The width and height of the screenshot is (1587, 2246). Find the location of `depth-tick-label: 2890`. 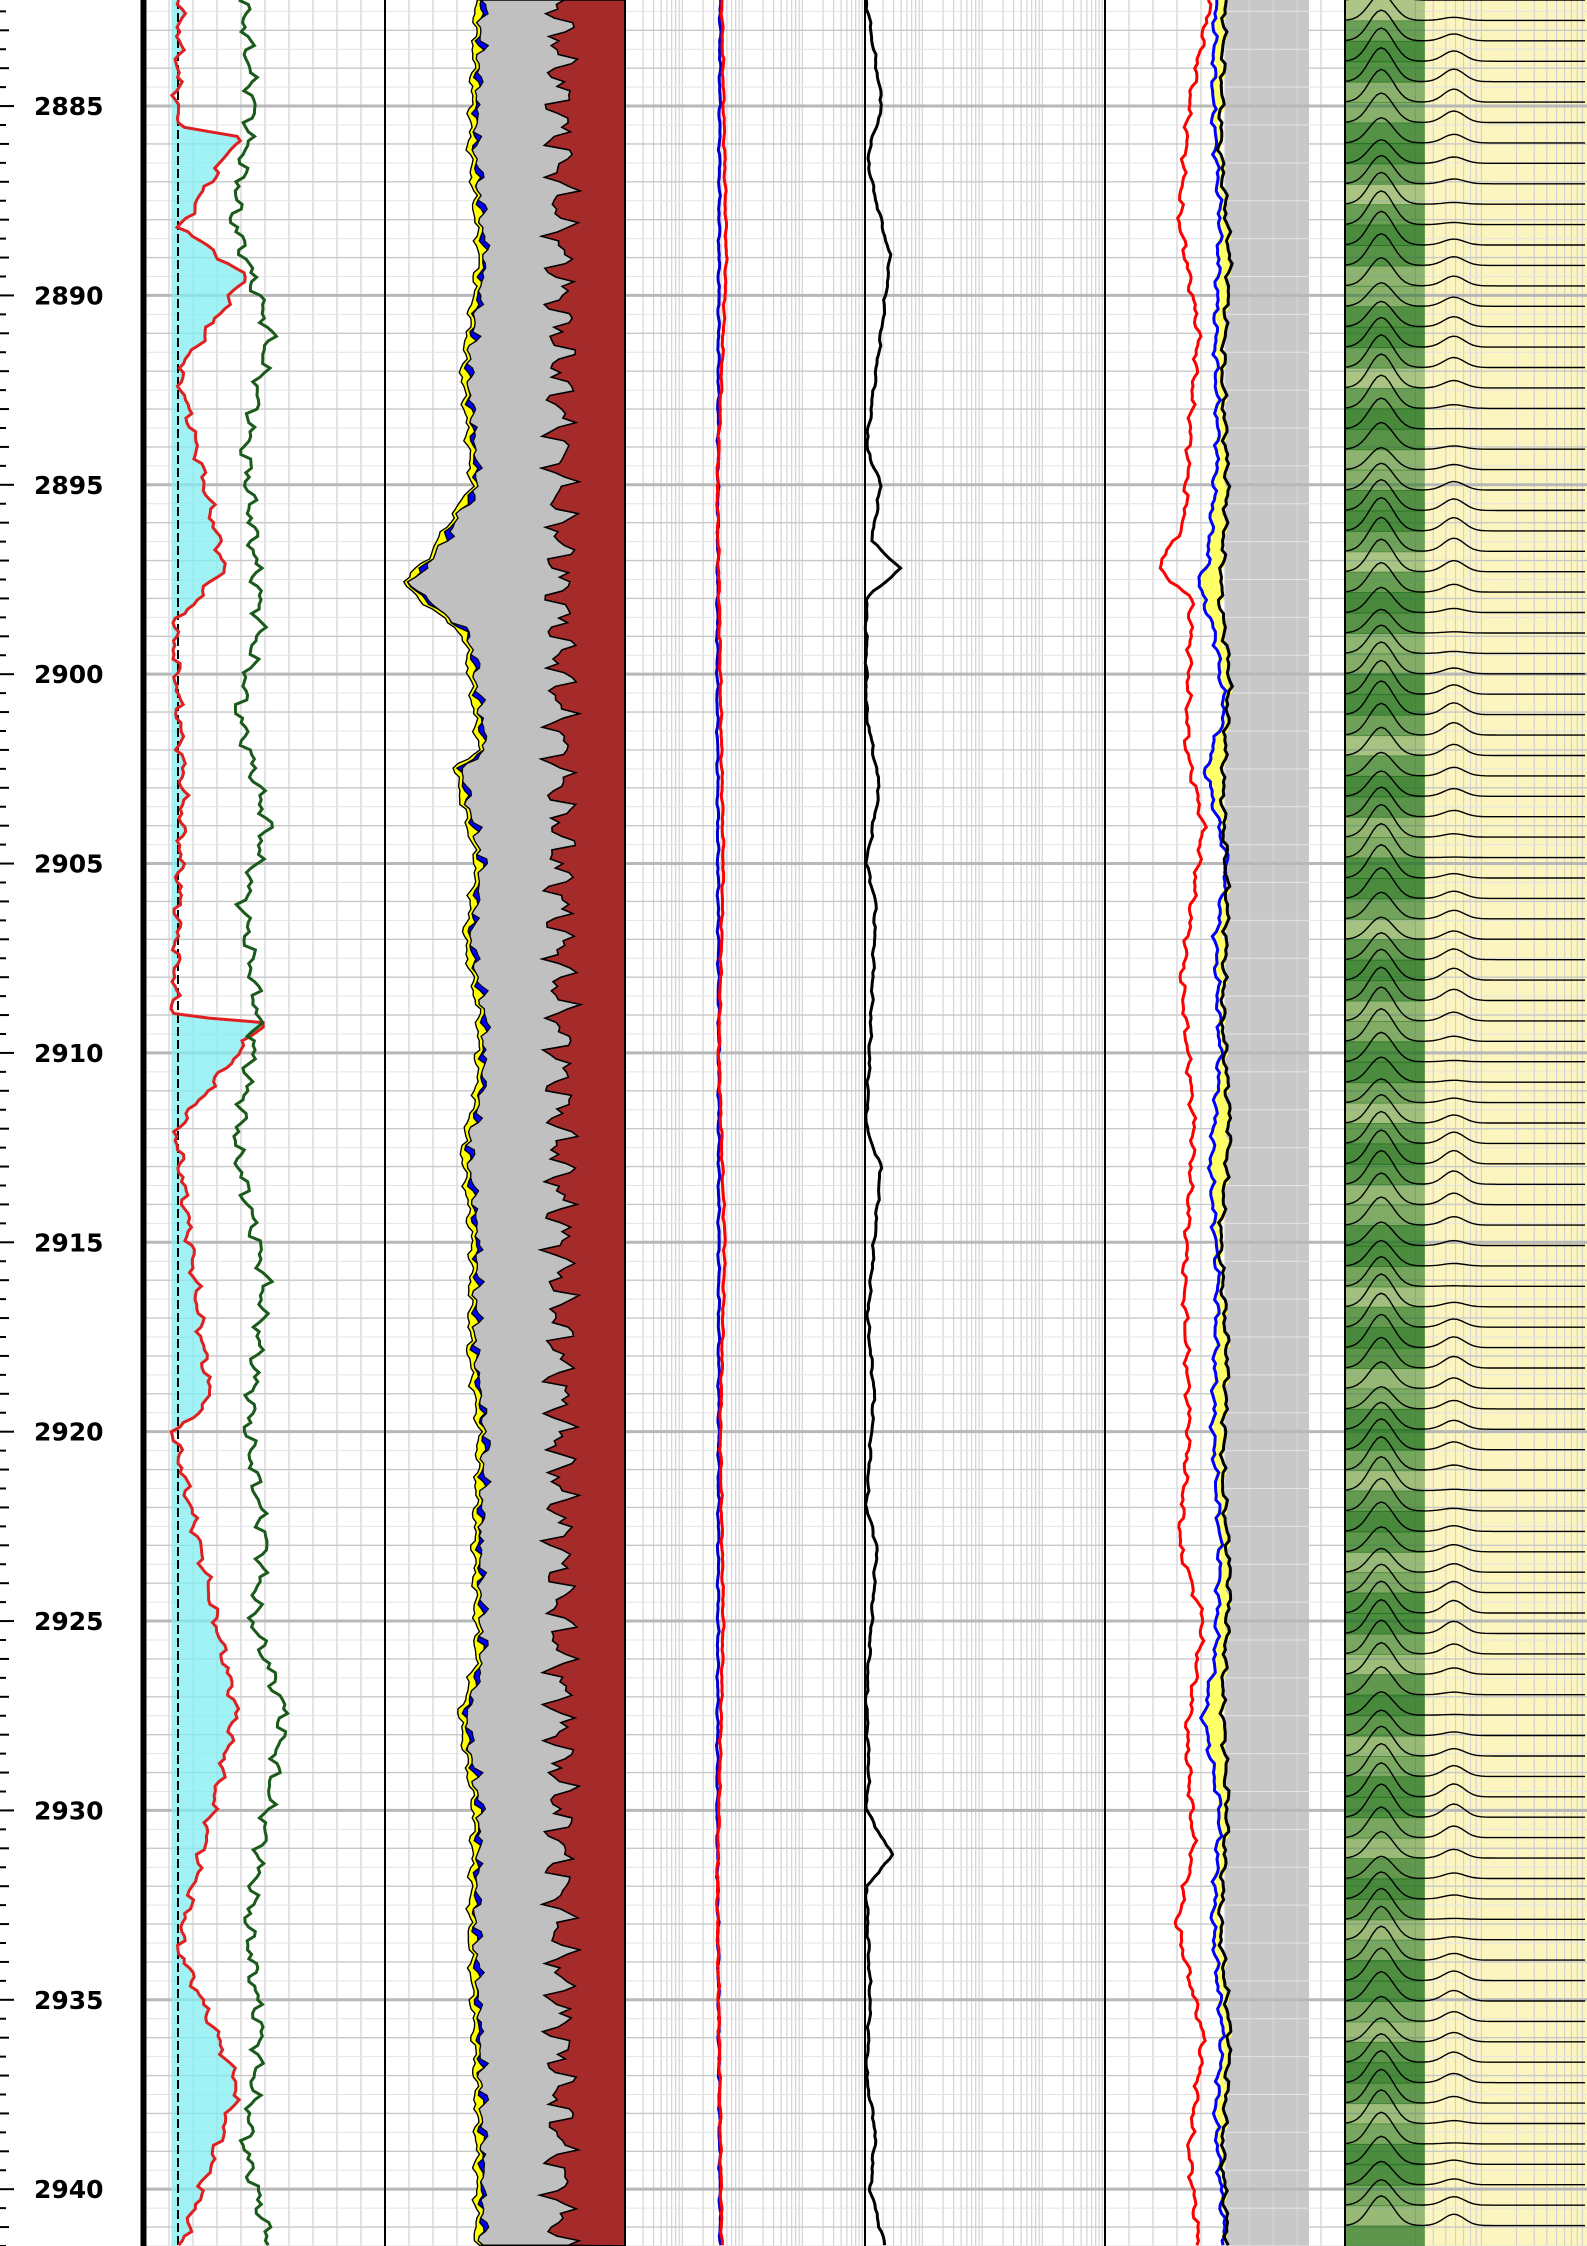

depth-tick-label: 2890 is located at coordinates (69, 295).